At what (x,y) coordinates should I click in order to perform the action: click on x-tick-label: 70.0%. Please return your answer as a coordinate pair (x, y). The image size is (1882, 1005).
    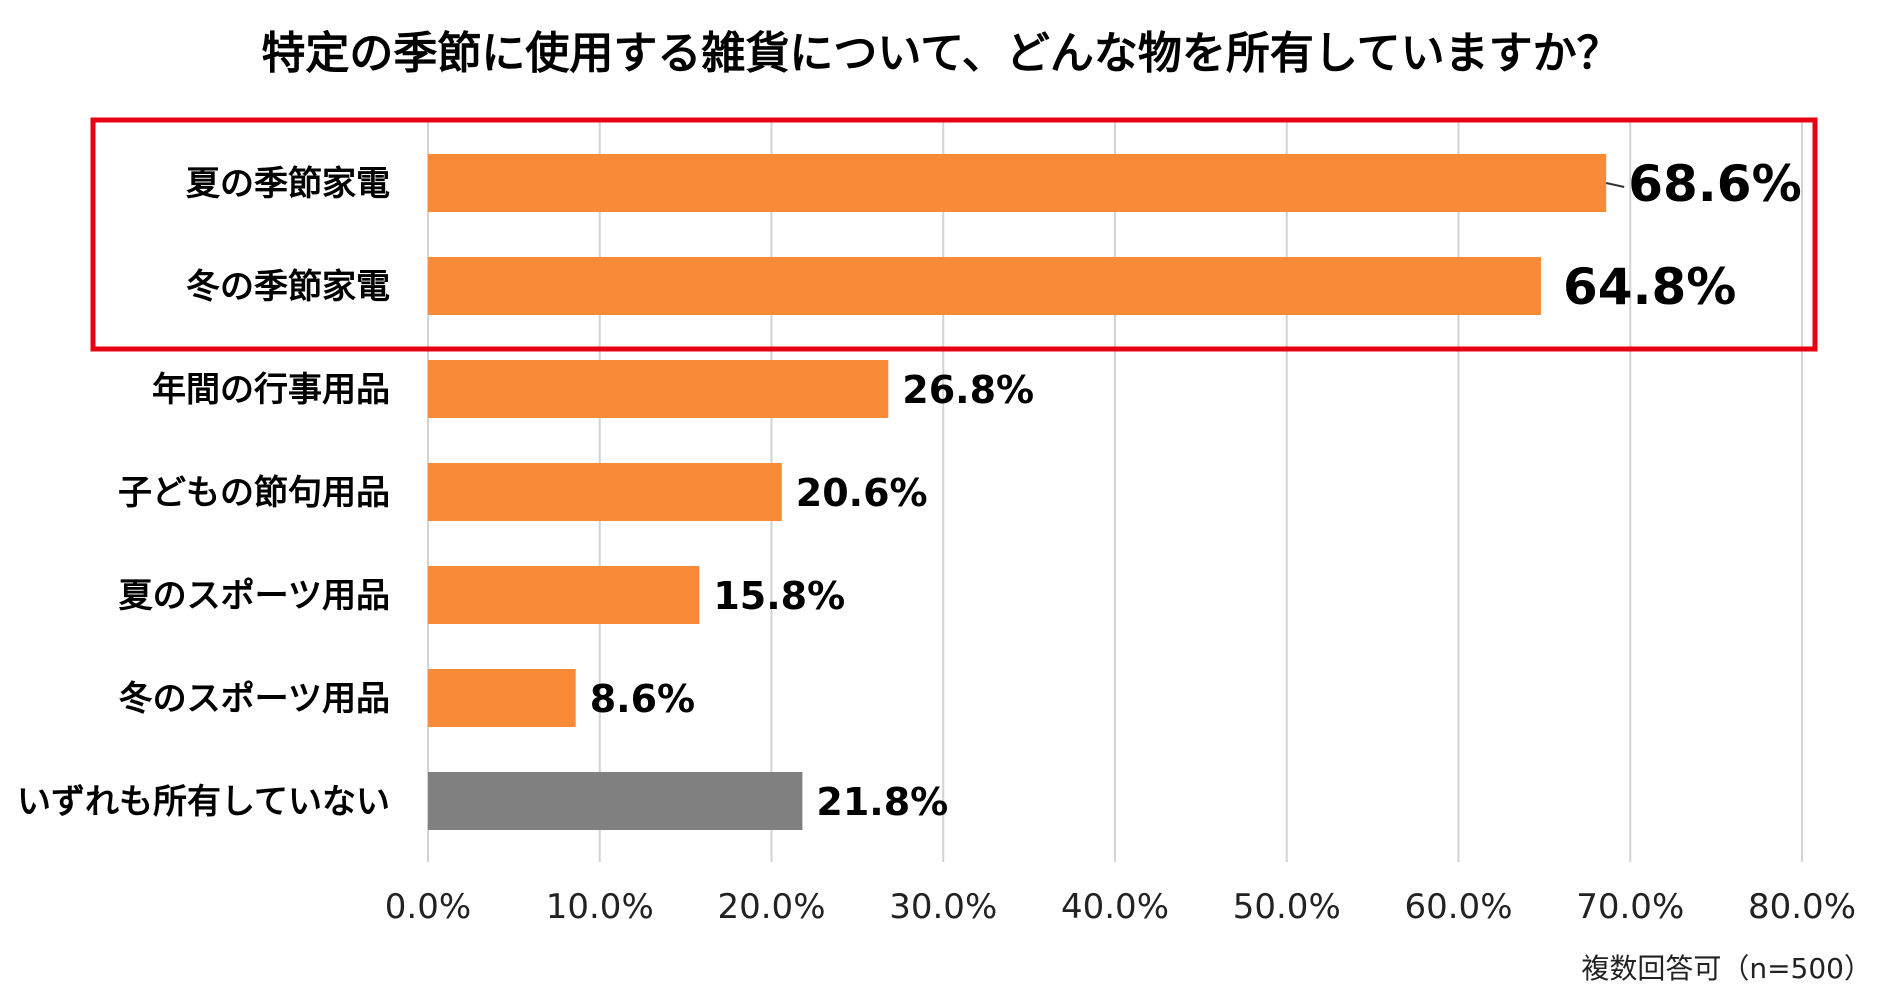
    Looking at the image, I should click on (1630, 907).